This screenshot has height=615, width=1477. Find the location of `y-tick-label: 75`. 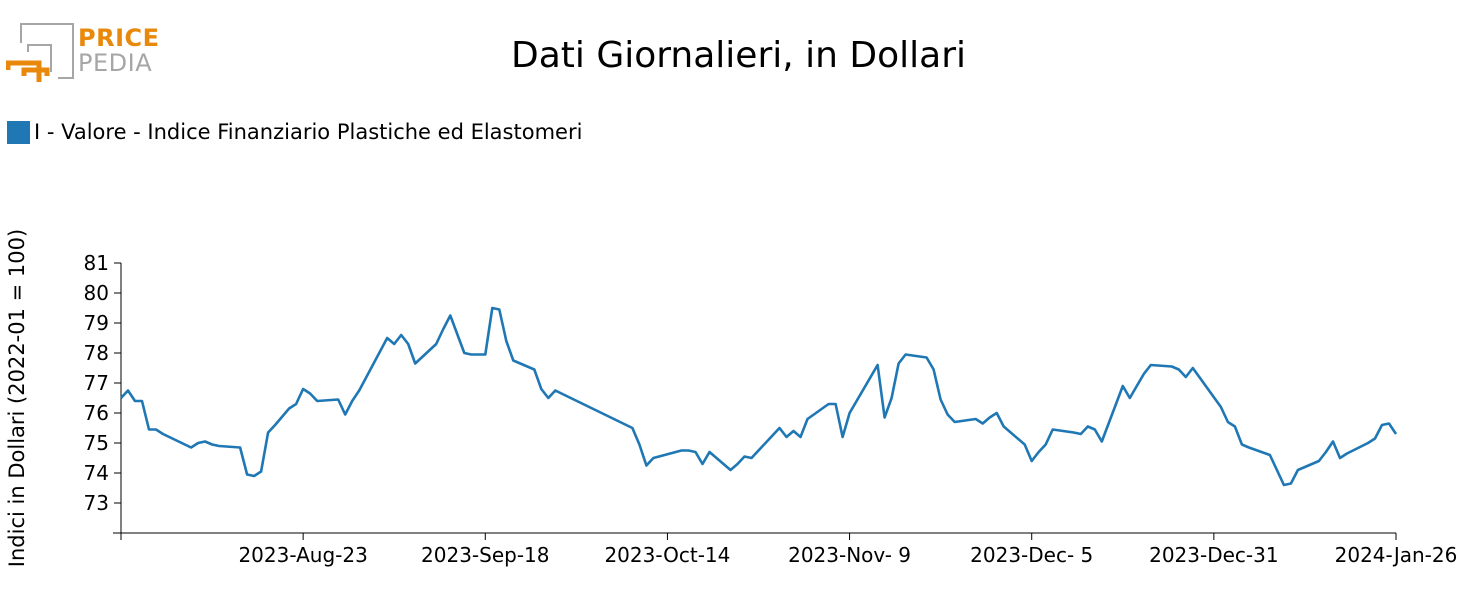

y-tick-label: 75 is located at coordinates (96, 443).